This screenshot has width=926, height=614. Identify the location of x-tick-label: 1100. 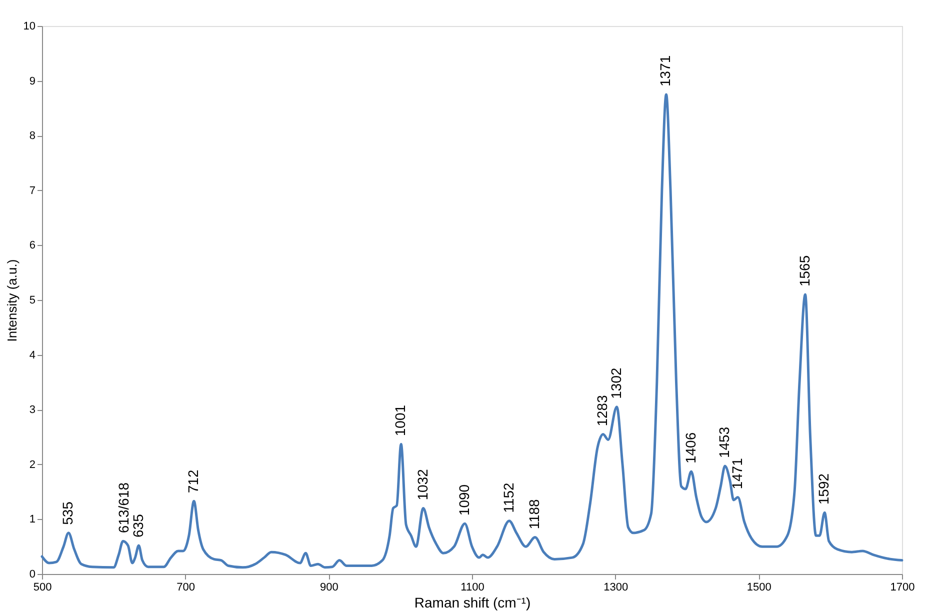
(472, 588).